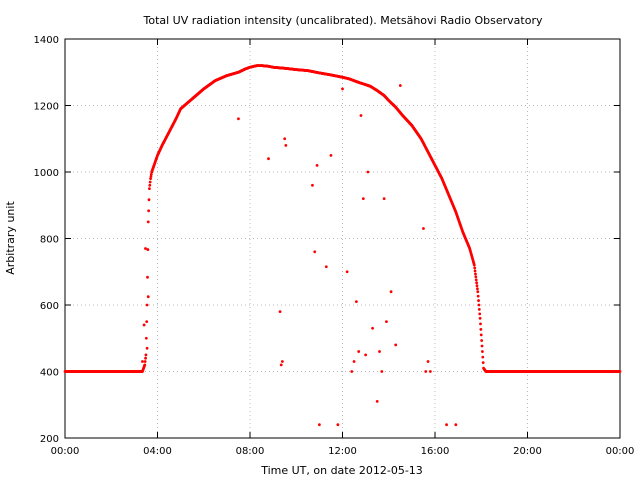  I want to click on x-tick-label: 16:00, so click(435, 451).